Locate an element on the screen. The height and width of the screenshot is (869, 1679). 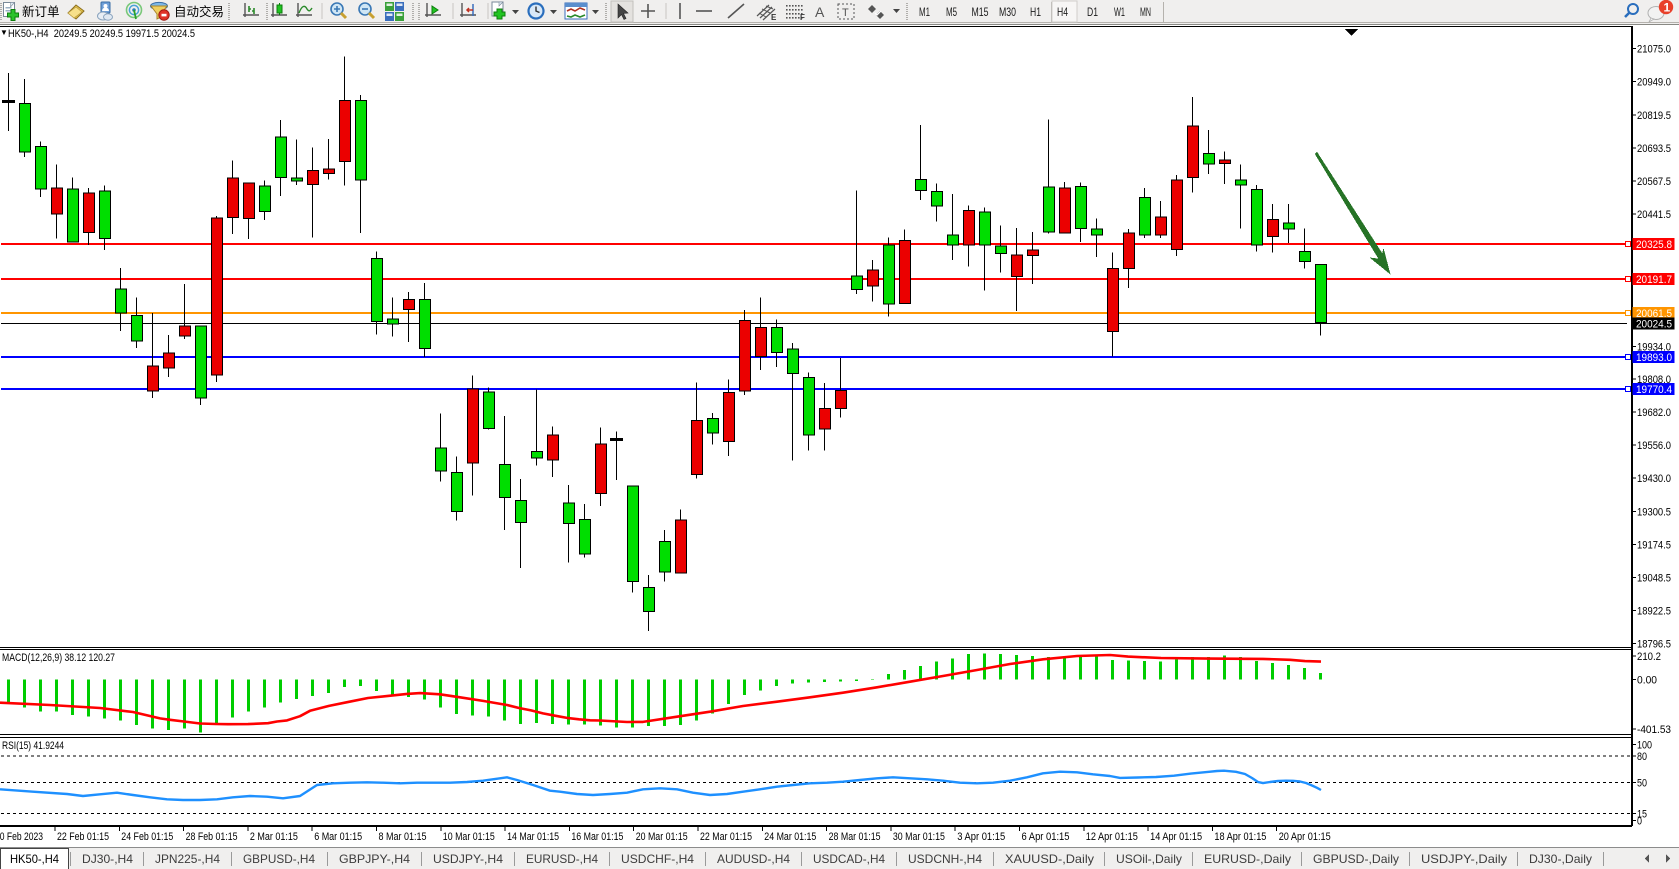
svg-text: 24 Feb 01:15 is located at coordinates (147, 837).